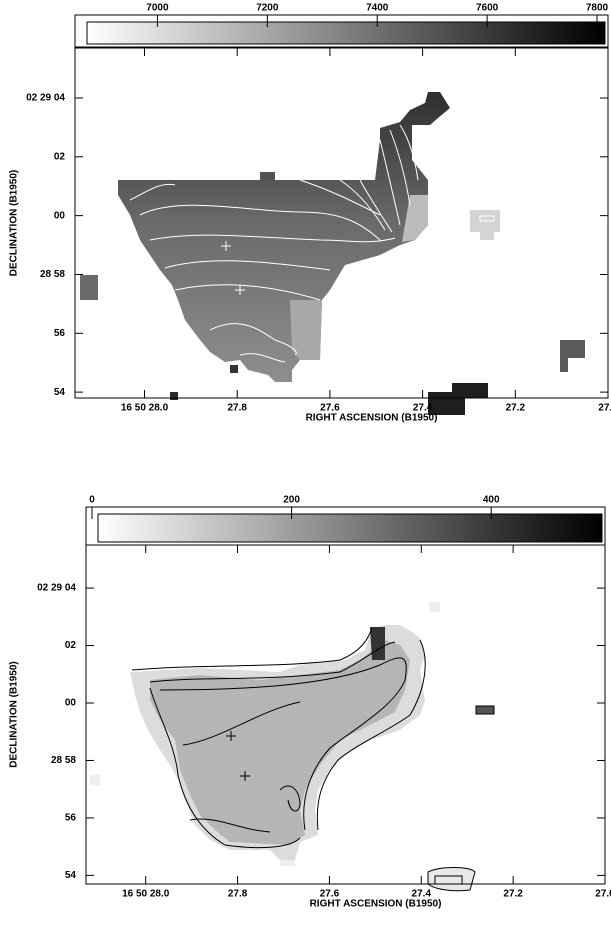 This screenshot has width=611, height=934. I want to click on colorbar-frame, so click(341, 31).